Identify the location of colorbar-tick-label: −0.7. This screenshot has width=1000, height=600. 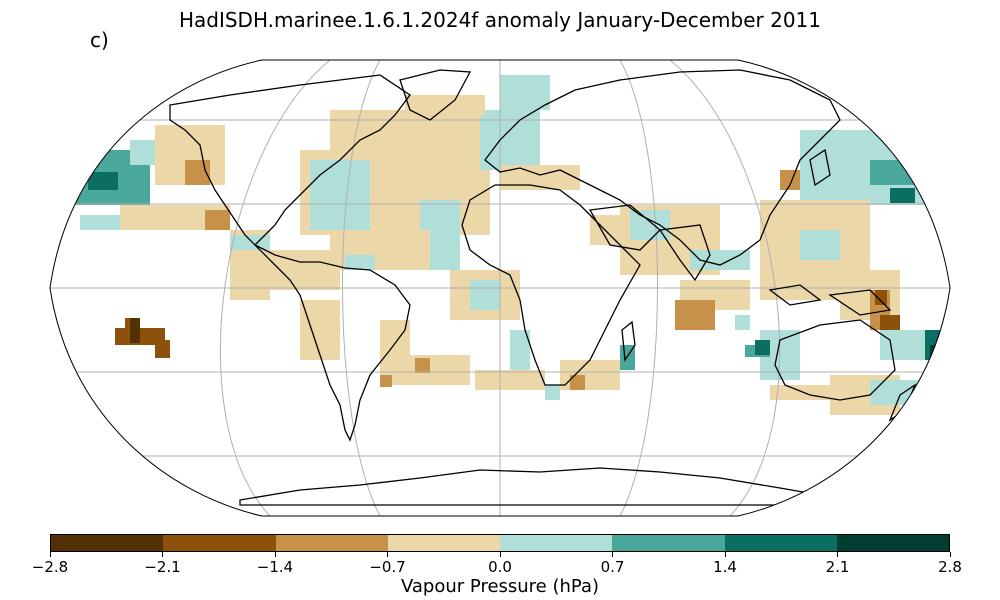
(387, 567).